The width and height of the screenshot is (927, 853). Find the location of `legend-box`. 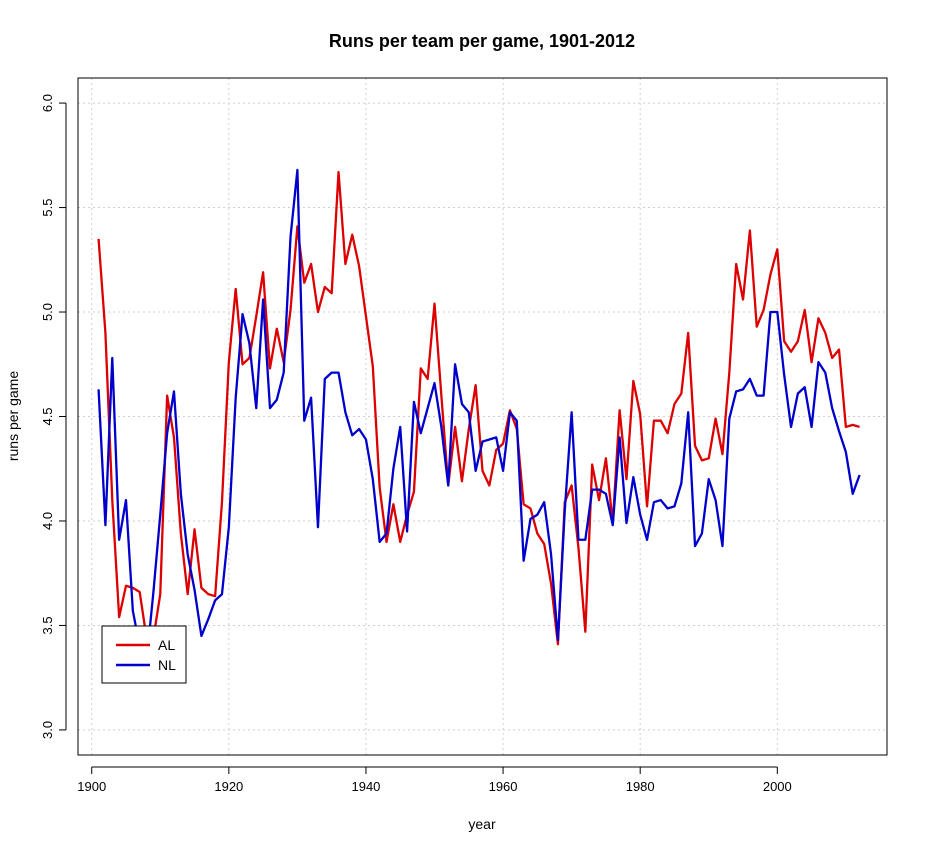

legend-box is located at coordinates (144, 654).